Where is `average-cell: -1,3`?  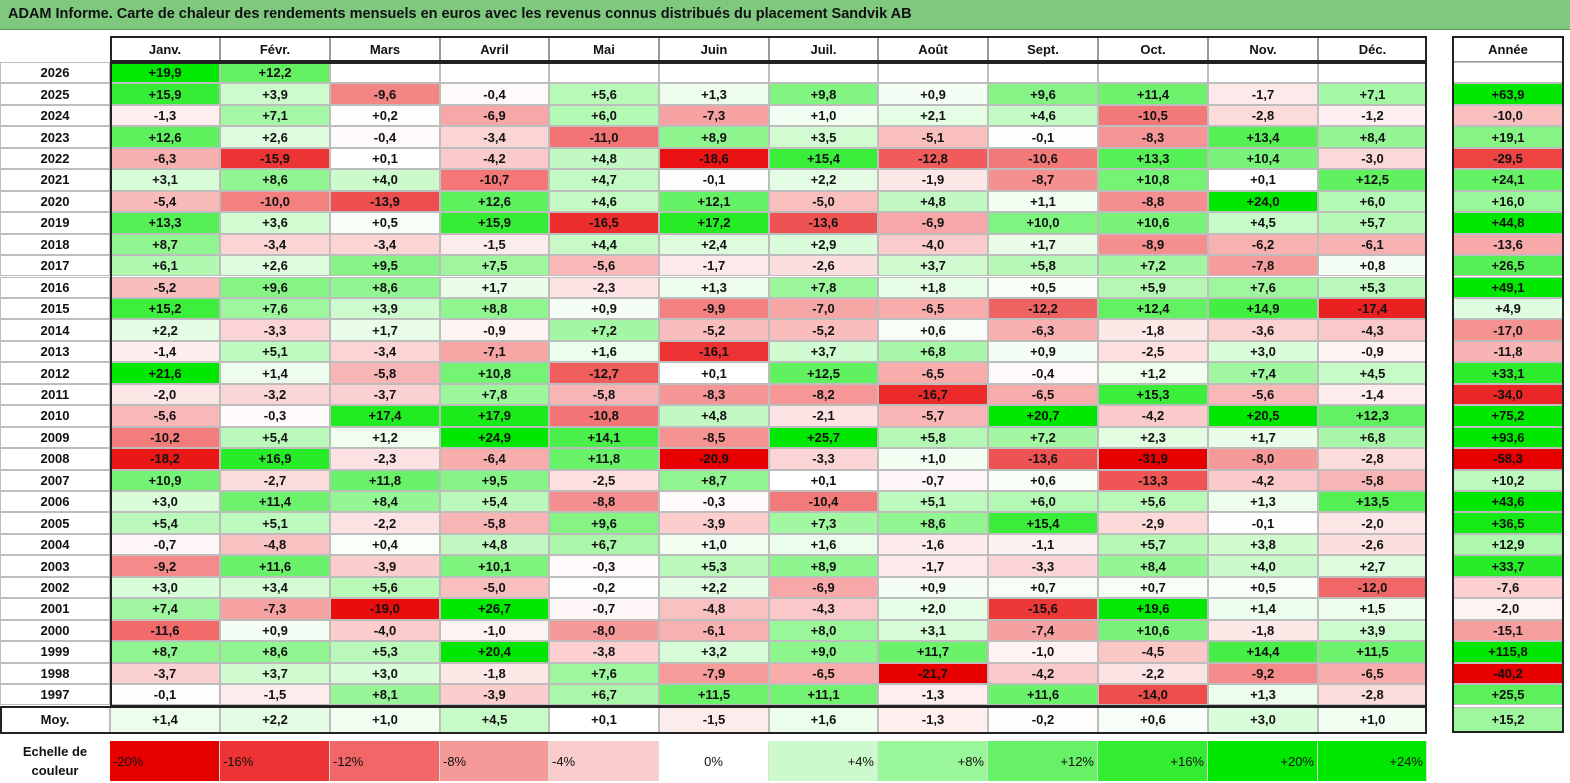 average-cell: -1,3 is located at coordinates (933, 719).